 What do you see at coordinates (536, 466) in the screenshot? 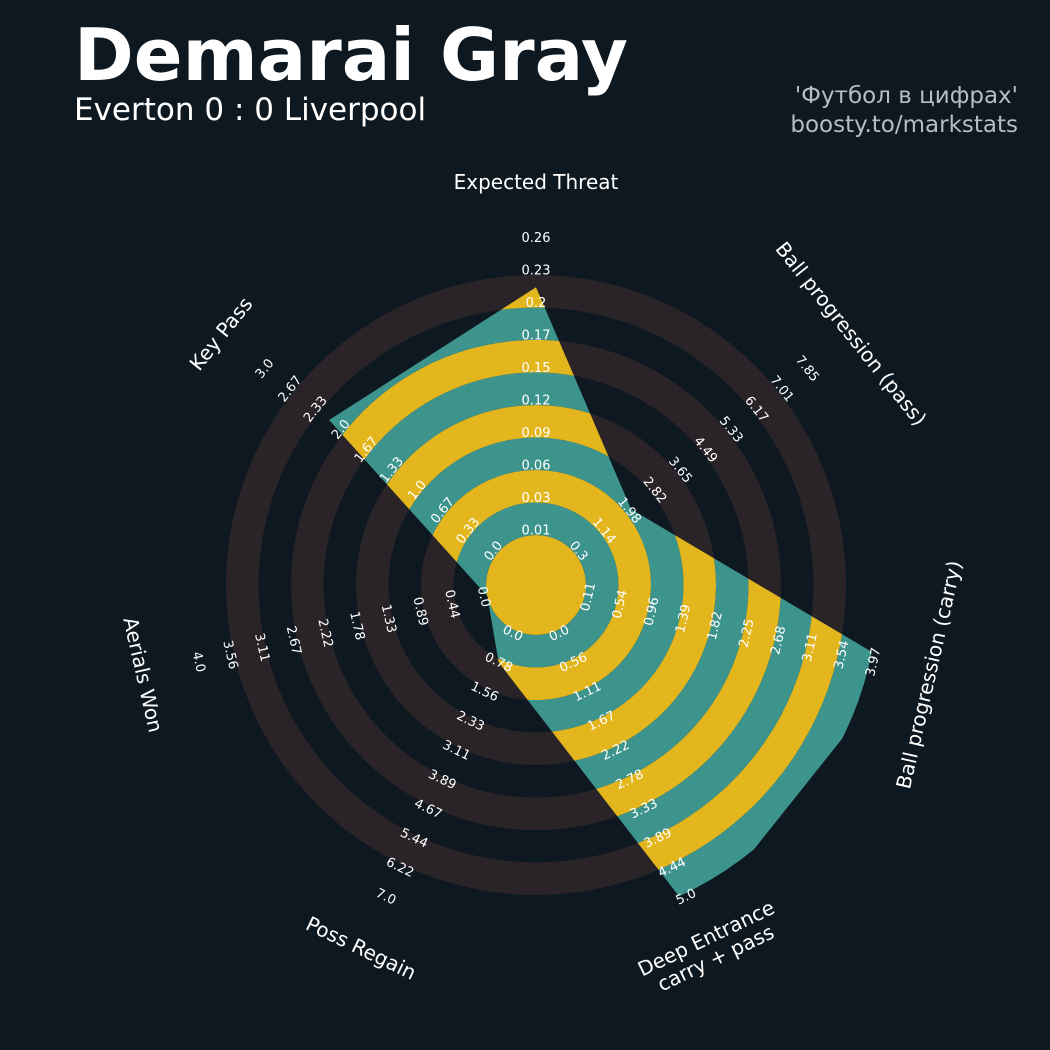
I see `tick-label: 0.06` at bounding box center [536, 466].